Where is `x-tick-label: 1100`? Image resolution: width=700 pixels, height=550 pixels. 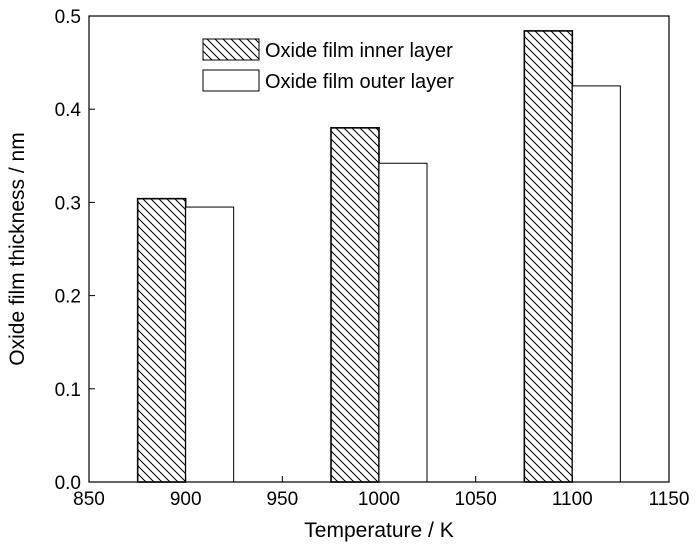 x-tick-label: 1100 is located at coordinates (572, 499).